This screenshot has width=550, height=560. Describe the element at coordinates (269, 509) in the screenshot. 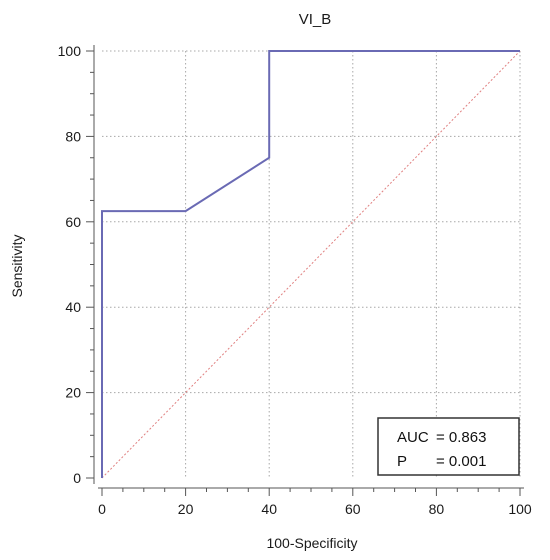

I see `x-tick-label: 40` at that location.